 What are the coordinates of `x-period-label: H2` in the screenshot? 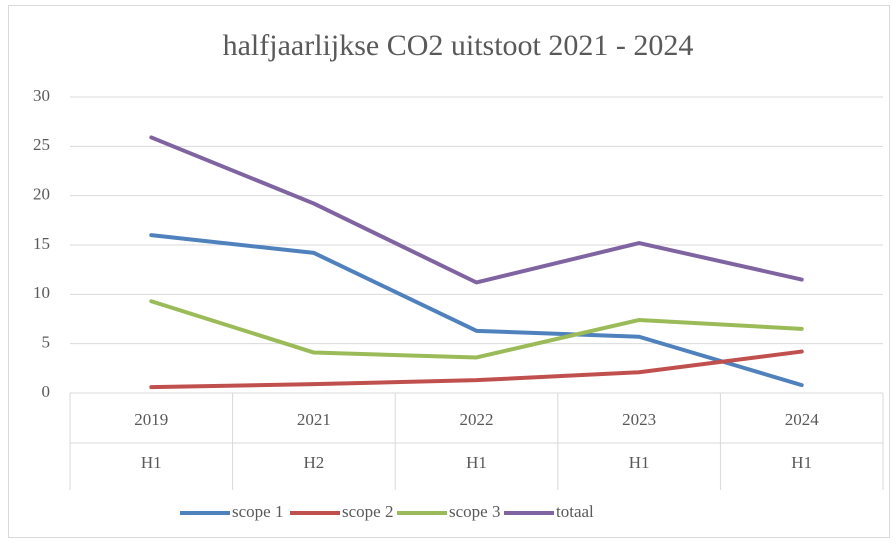 It's located at (314, 462).